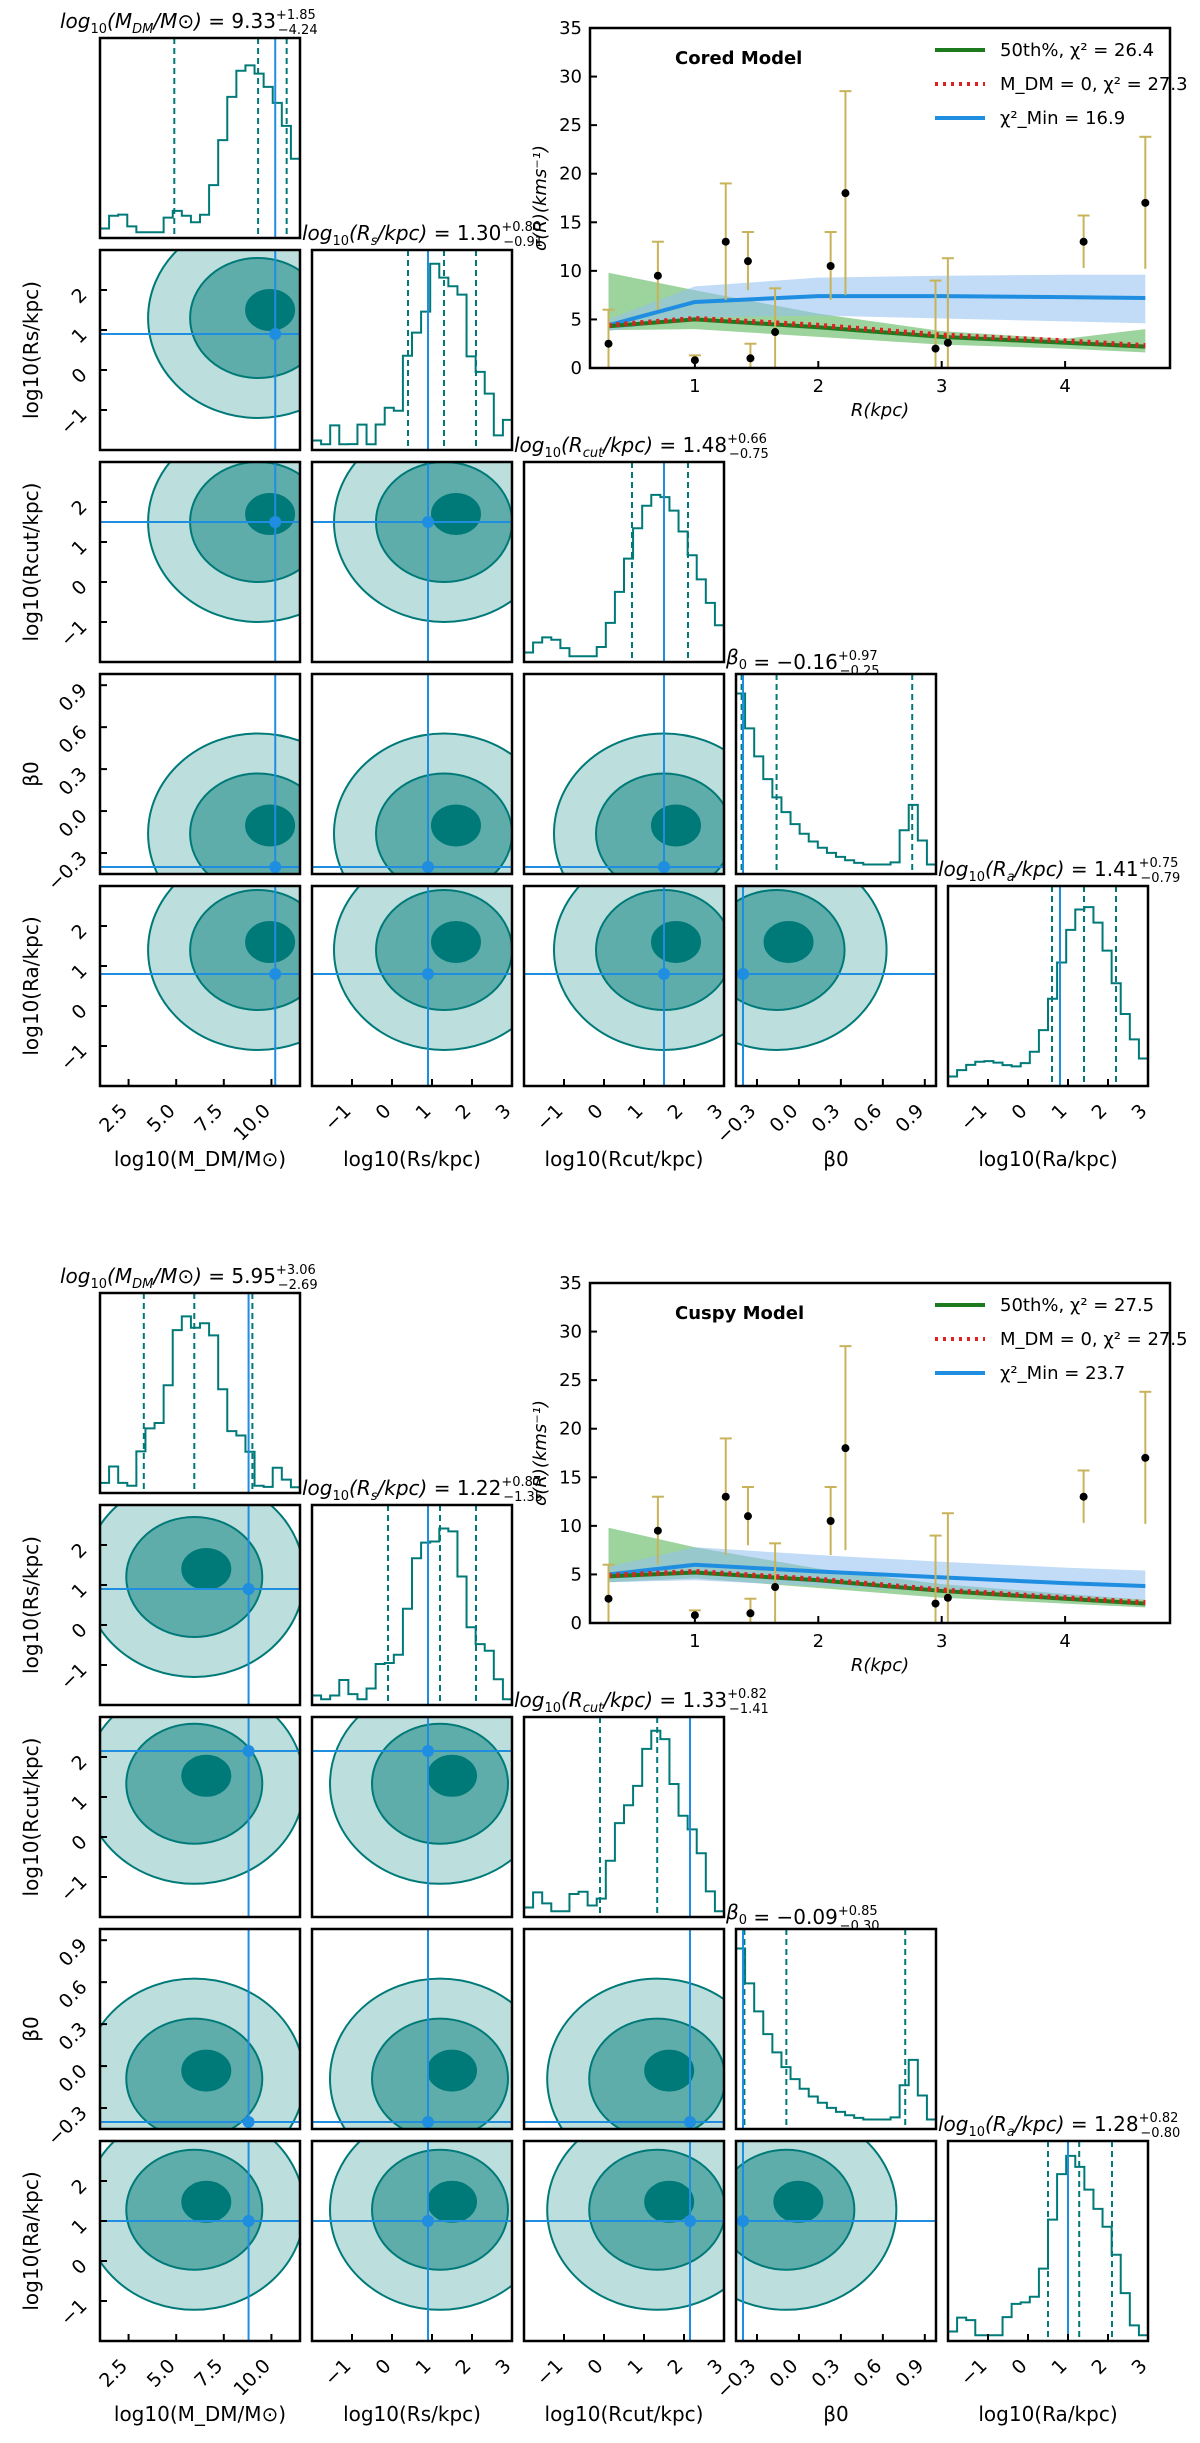  What do you see at coordinates (253, 1276) in the screenshot?
I see `title-median: 5.95` at bounding box center [253, 1276].